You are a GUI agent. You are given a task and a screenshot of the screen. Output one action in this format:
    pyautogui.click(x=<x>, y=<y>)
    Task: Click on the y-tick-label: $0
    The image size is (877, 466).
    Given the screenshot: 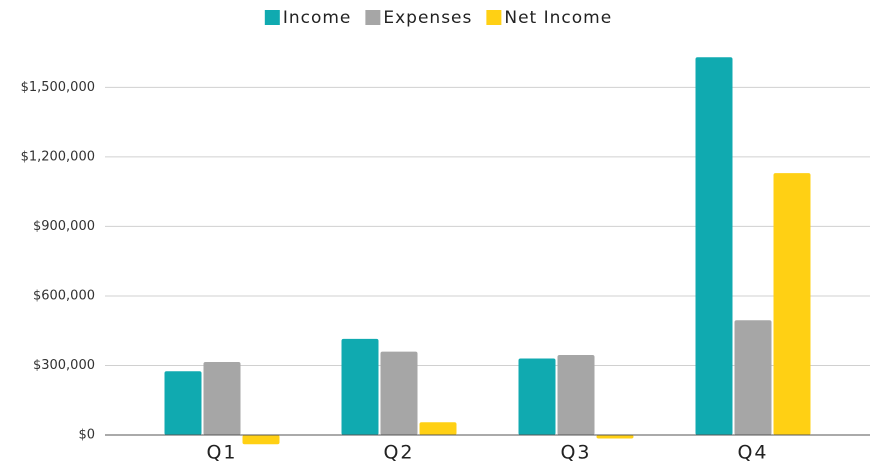 What is the action you would take?
    pyautogui.click(x=86, y=435)
    